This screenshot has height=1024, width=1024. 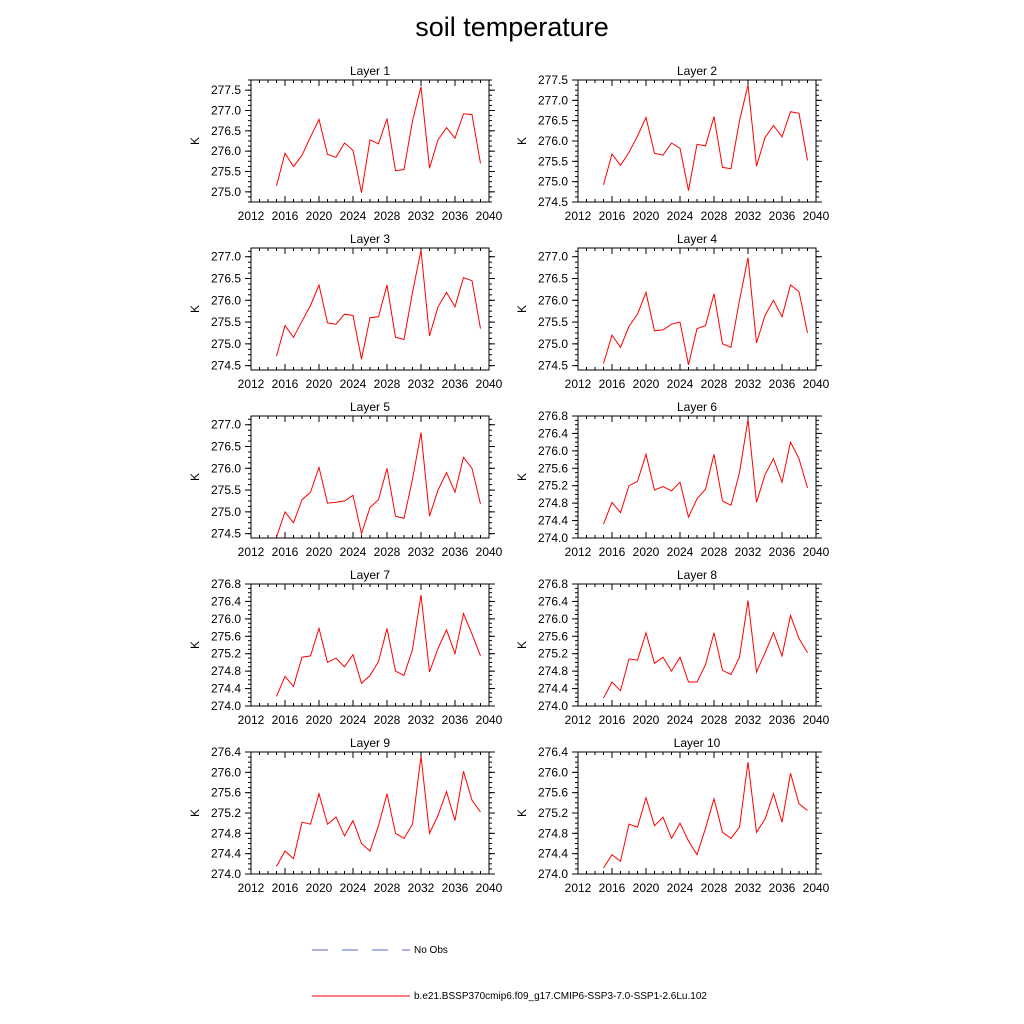 I want to click on y-tick-label: 274.5, so click(x=226, y=534).